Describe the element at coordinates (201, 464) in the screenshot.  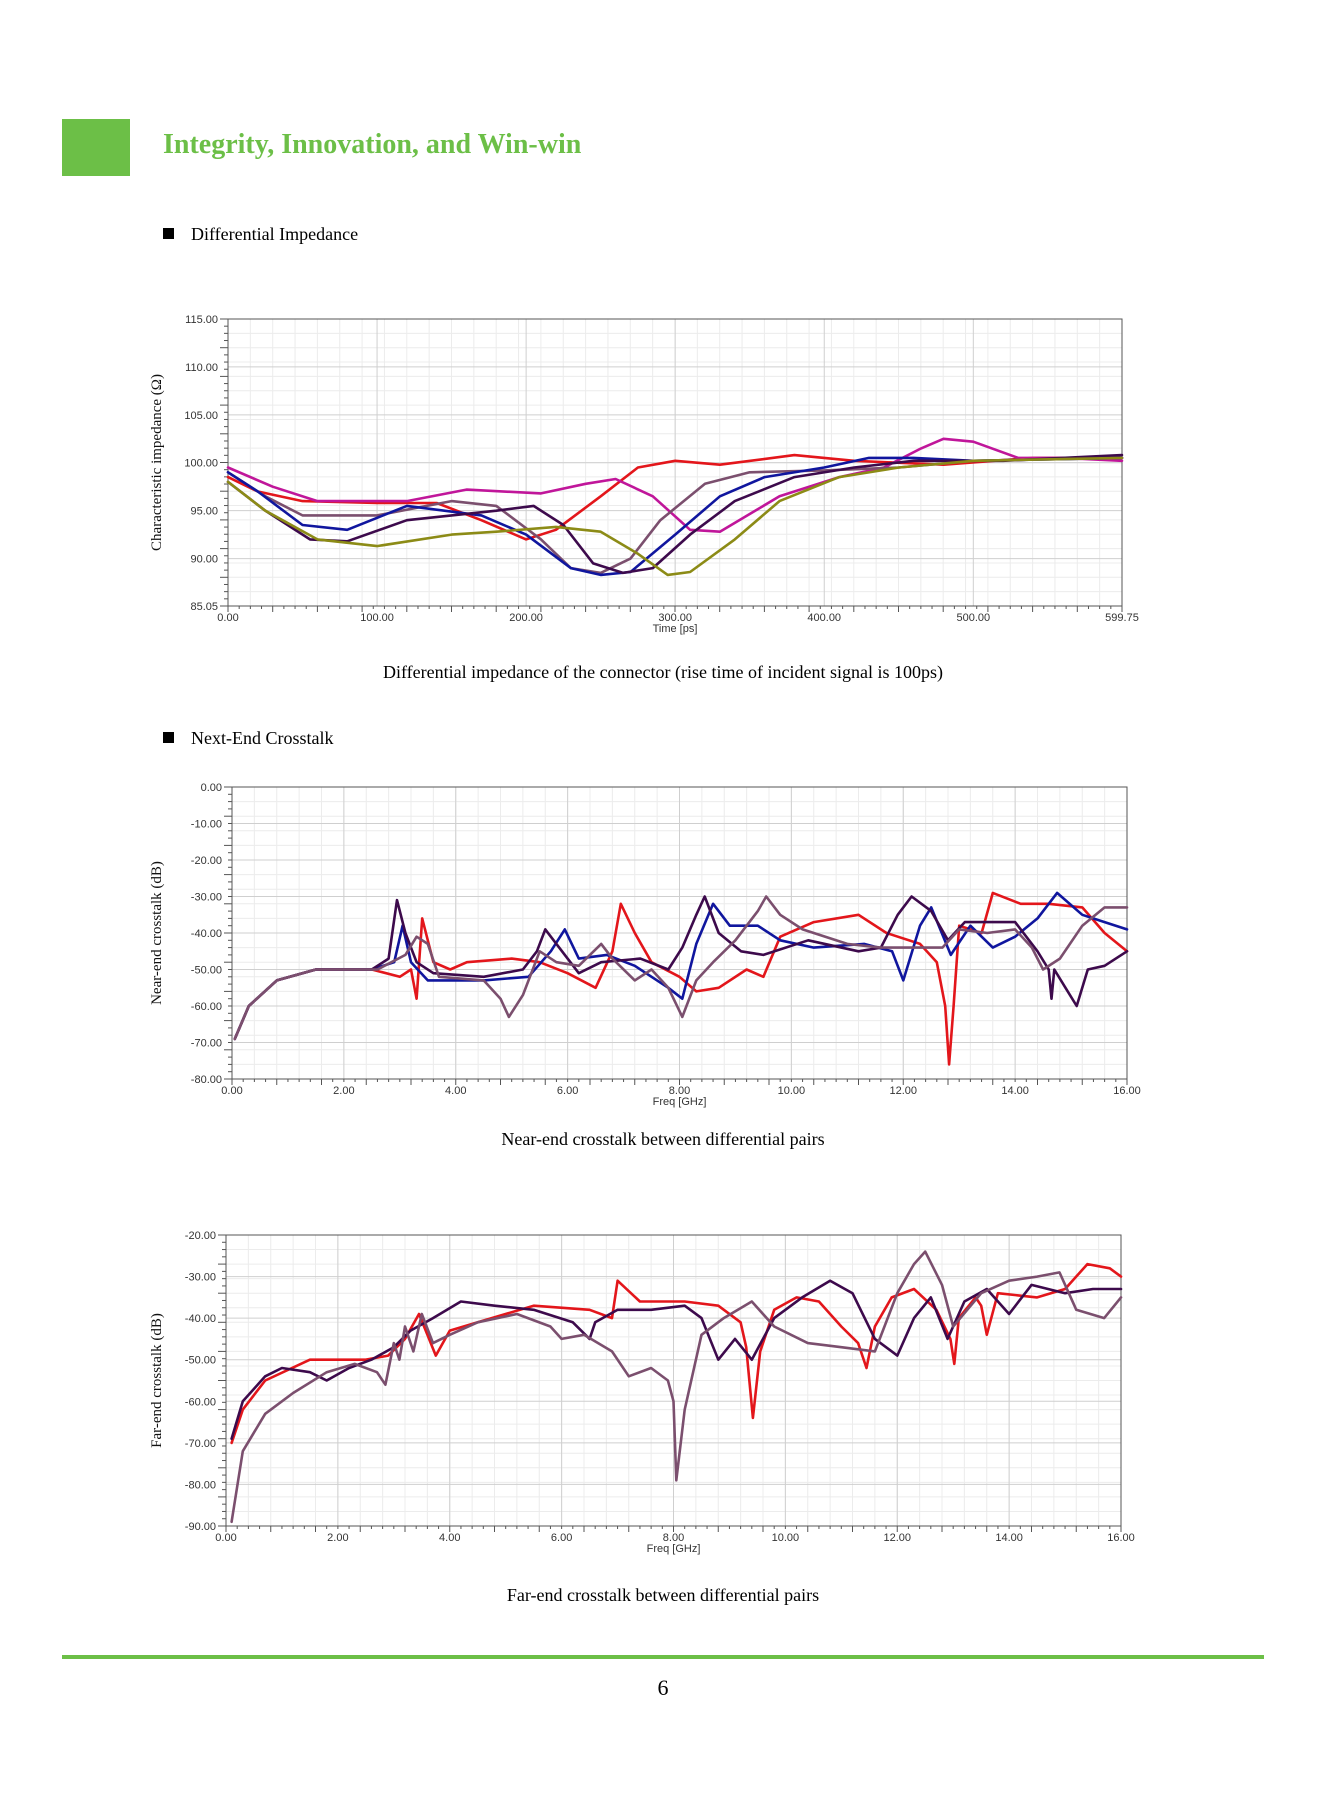
I see `y-tick-label: 100.00` at that location.